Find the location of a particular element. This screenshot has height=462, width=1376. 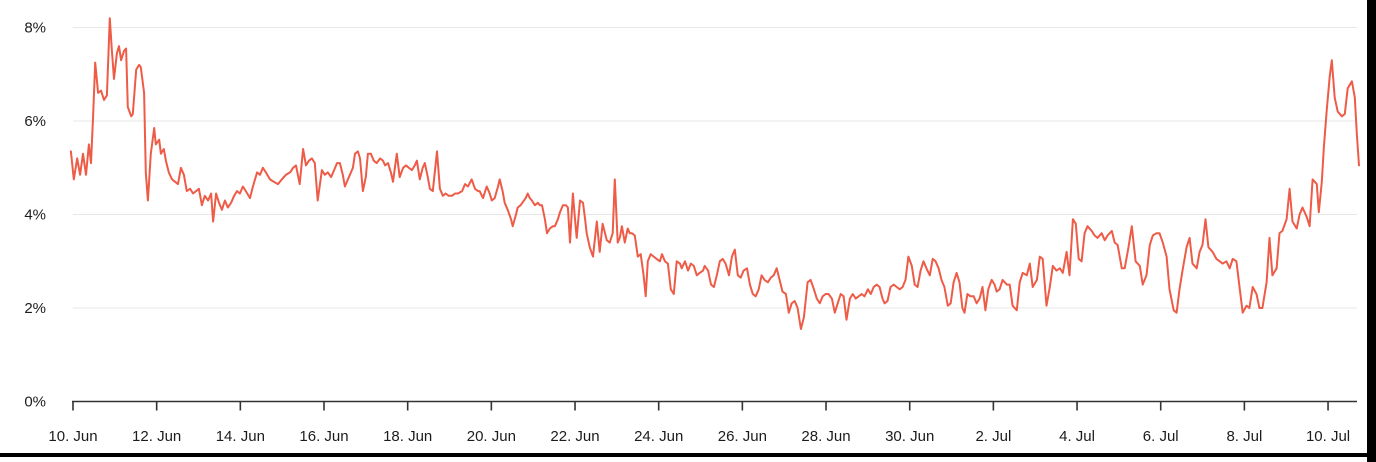

y-axis-label: 0% is located at coordinates (35, 402).